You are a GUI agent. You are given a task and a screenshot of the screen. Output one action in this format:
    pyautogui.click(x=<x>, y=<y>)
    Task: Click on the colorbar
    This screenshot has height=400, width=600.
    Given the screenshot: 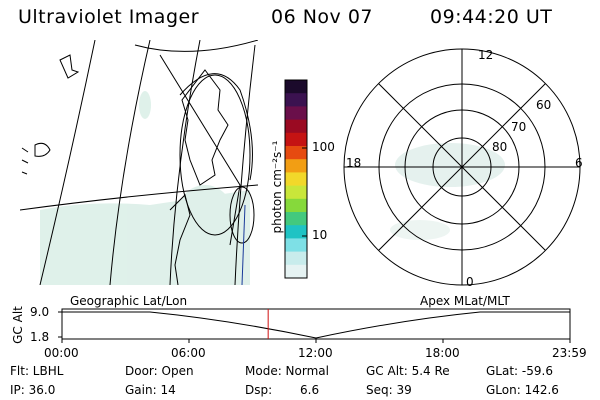 What is the action you would take?
    pyautogui.click(x=296, y=179)
    